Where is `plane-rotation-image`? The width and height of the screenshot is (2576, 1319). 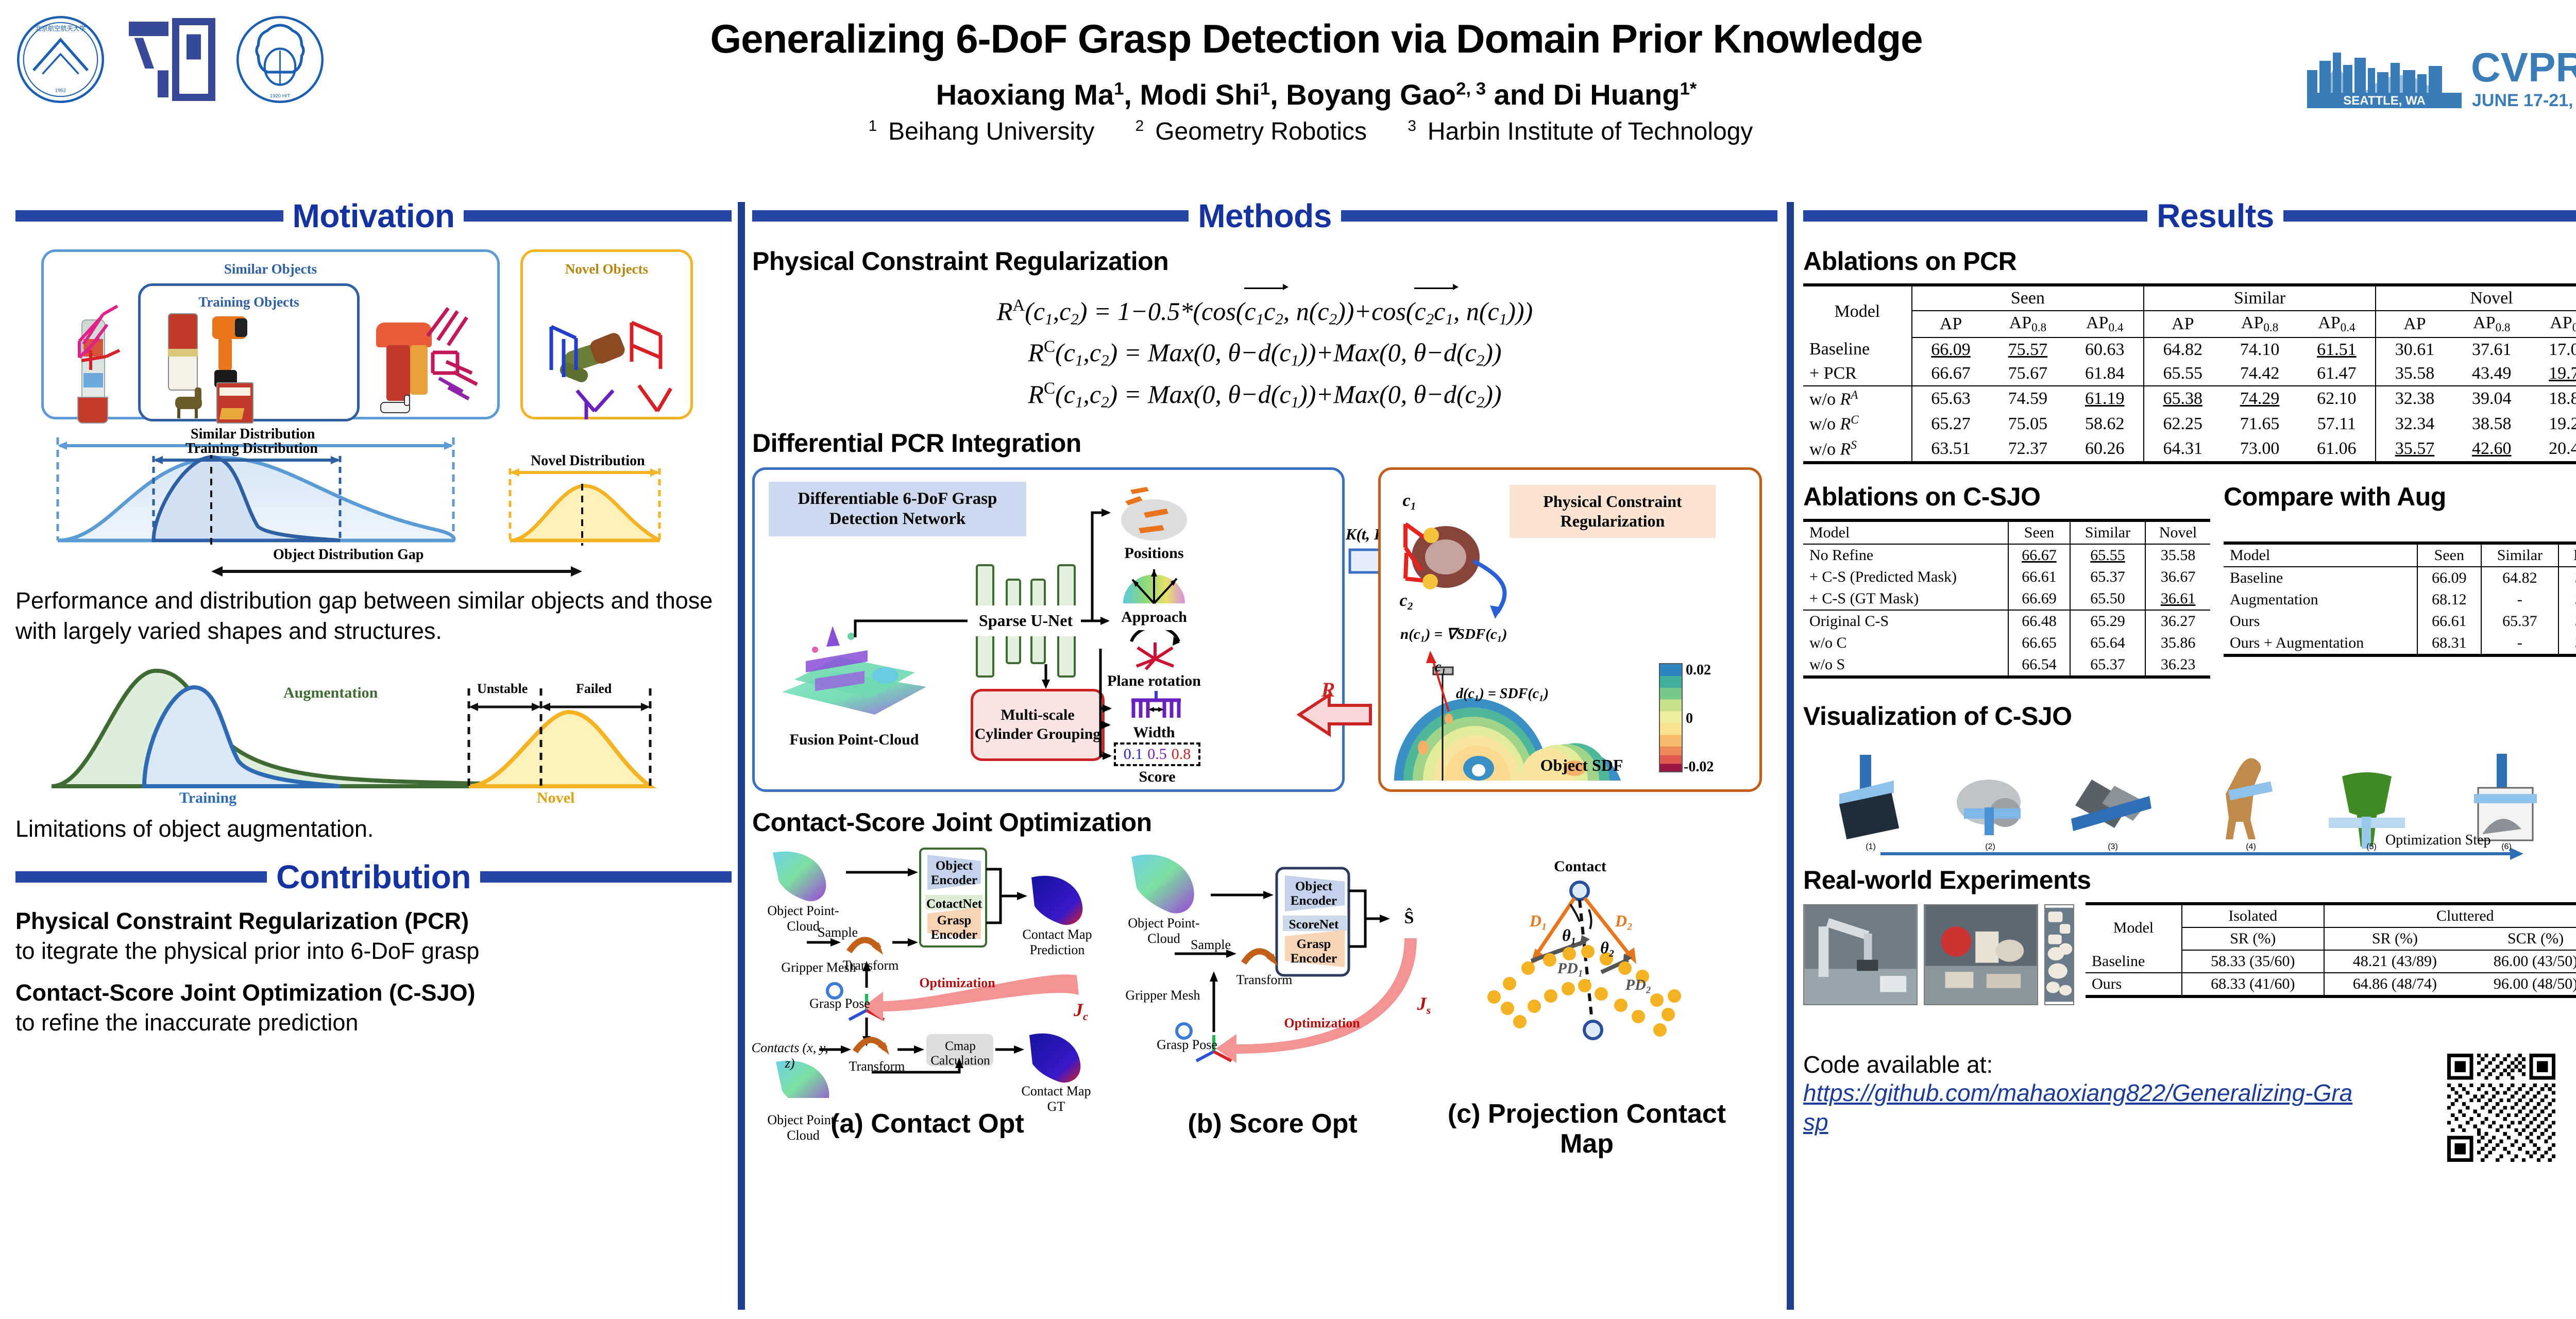
plane-rotation-image is located at coordinates (1155, 648).